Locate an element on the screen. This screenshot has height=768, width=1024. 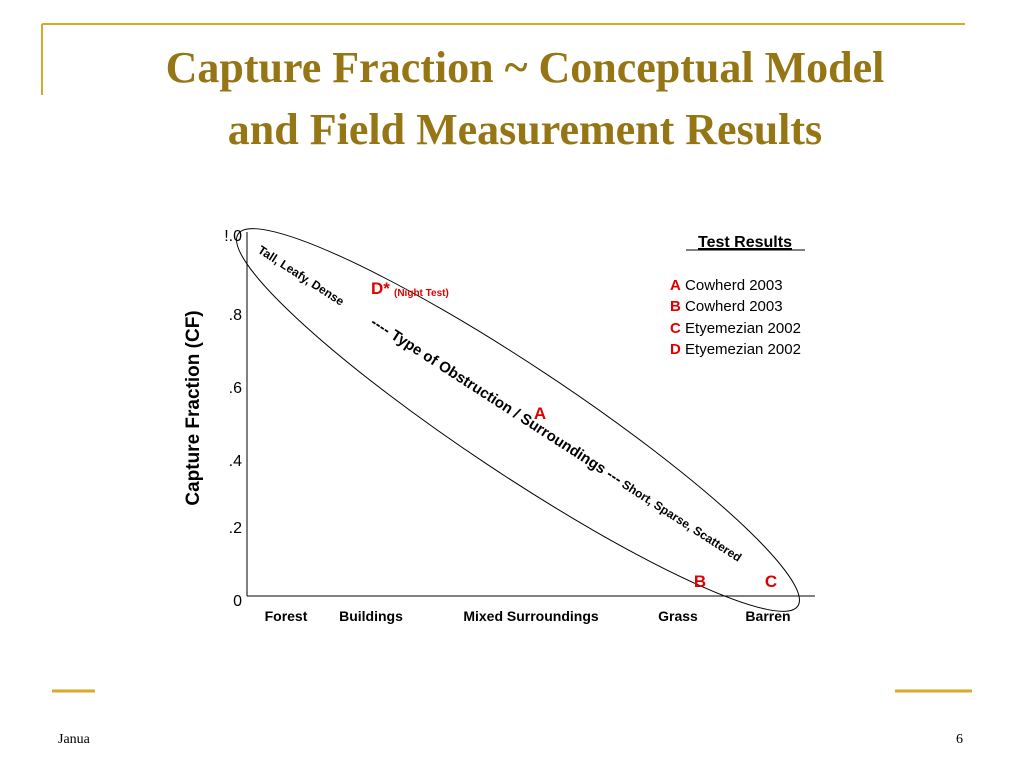
y-tick-label: .4 is located at coordinates (235, 461).